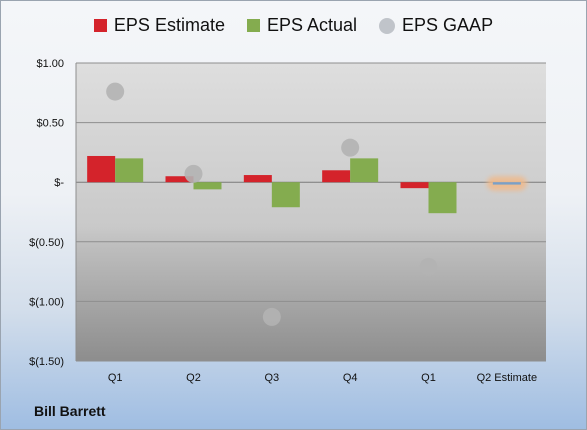 This screenshot has height=430, width=587. I want to click on y-tick-label: $(1.50), so click(46, 362).